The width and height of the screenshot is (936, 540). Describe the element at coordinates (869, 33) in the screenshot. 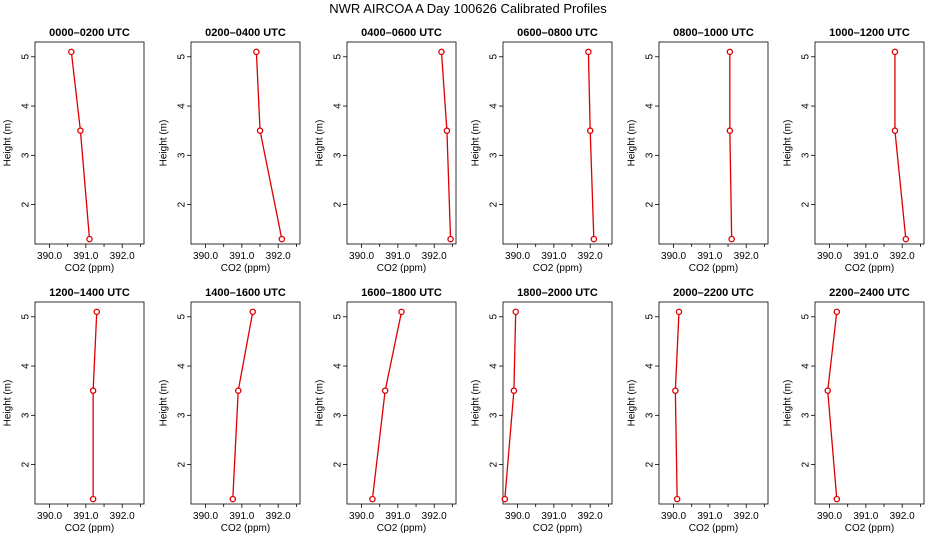

I see `panel-title: 1000–1200 UTC` at that location.